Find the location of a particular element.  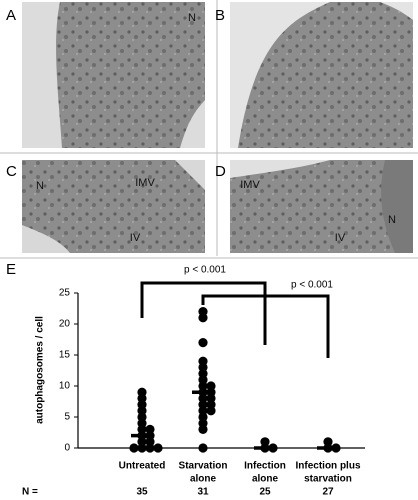

x-tick-label: starvation is located at coordinates (328, 479).